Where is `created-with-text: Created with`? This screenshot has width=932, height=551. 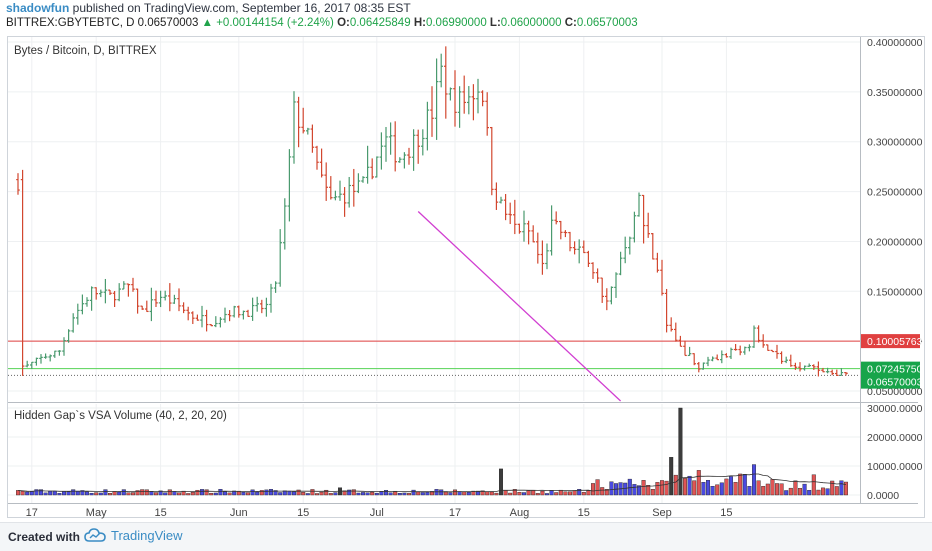
created-with-text: Created with is located at coordinates (44, 537).